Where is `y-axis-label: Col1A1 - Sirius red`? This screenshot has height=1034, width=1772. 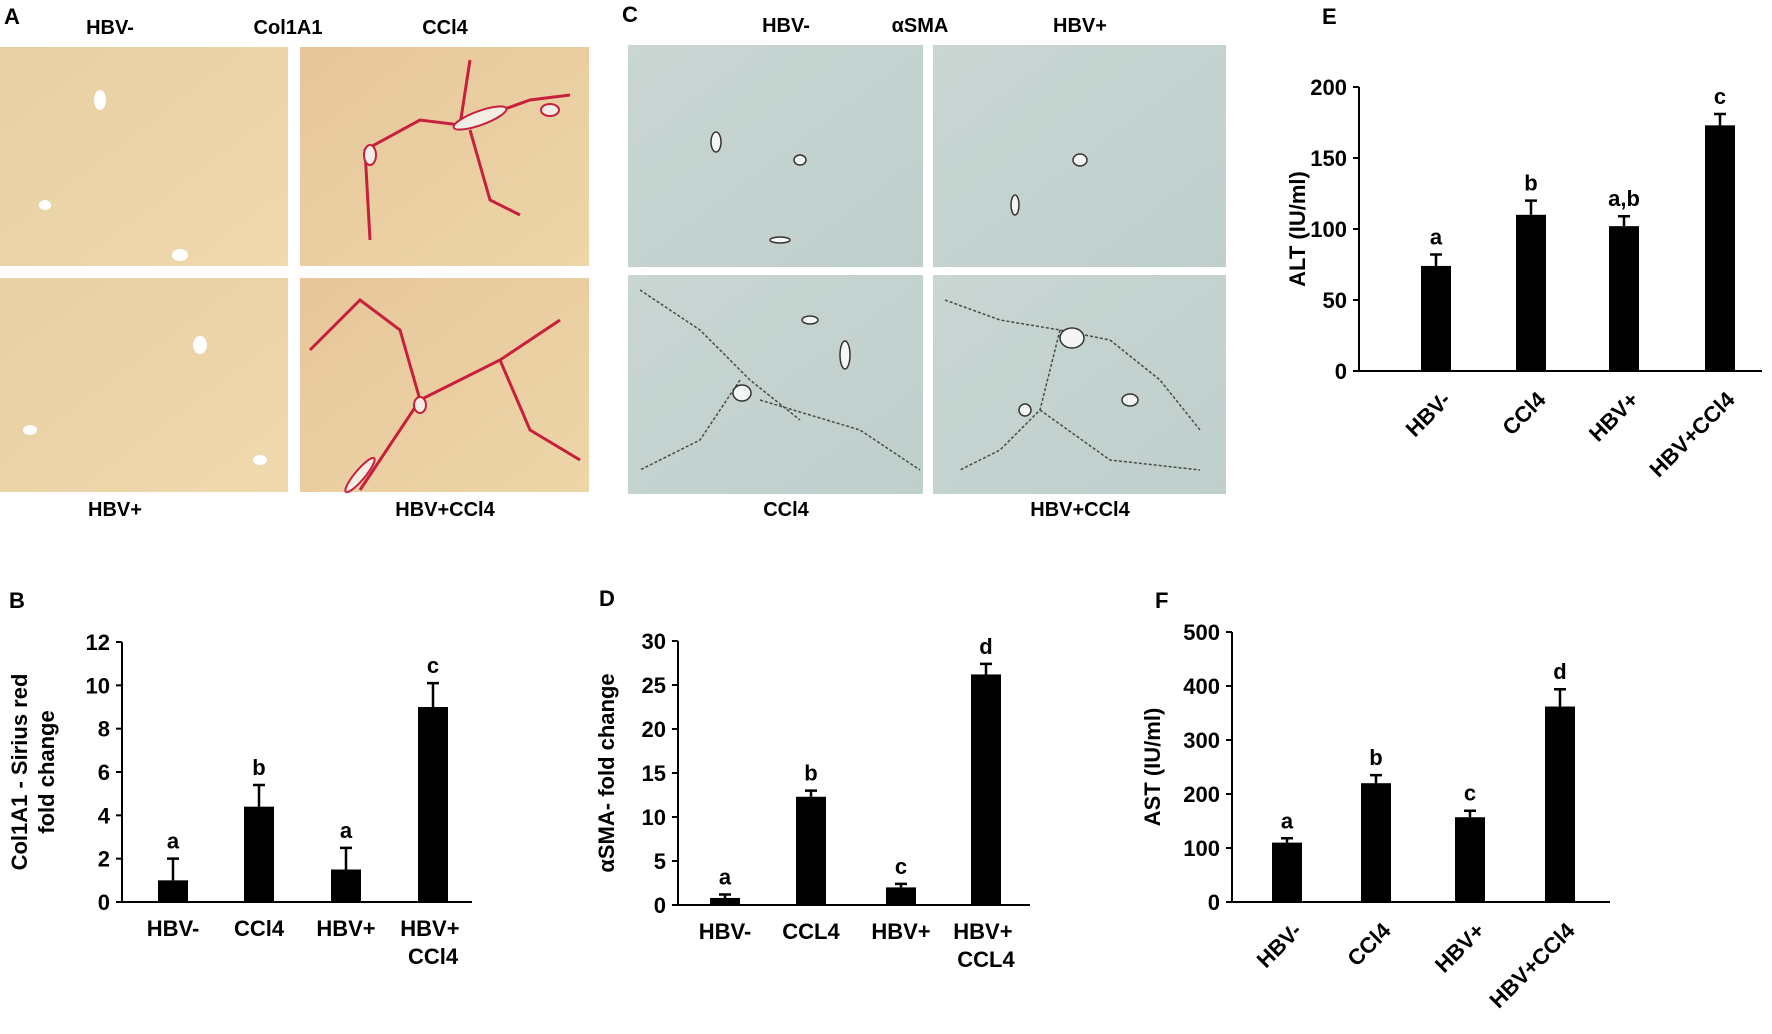 y-axis-label: Col1A1 - Sirius red is located at coordinates (19, 772).